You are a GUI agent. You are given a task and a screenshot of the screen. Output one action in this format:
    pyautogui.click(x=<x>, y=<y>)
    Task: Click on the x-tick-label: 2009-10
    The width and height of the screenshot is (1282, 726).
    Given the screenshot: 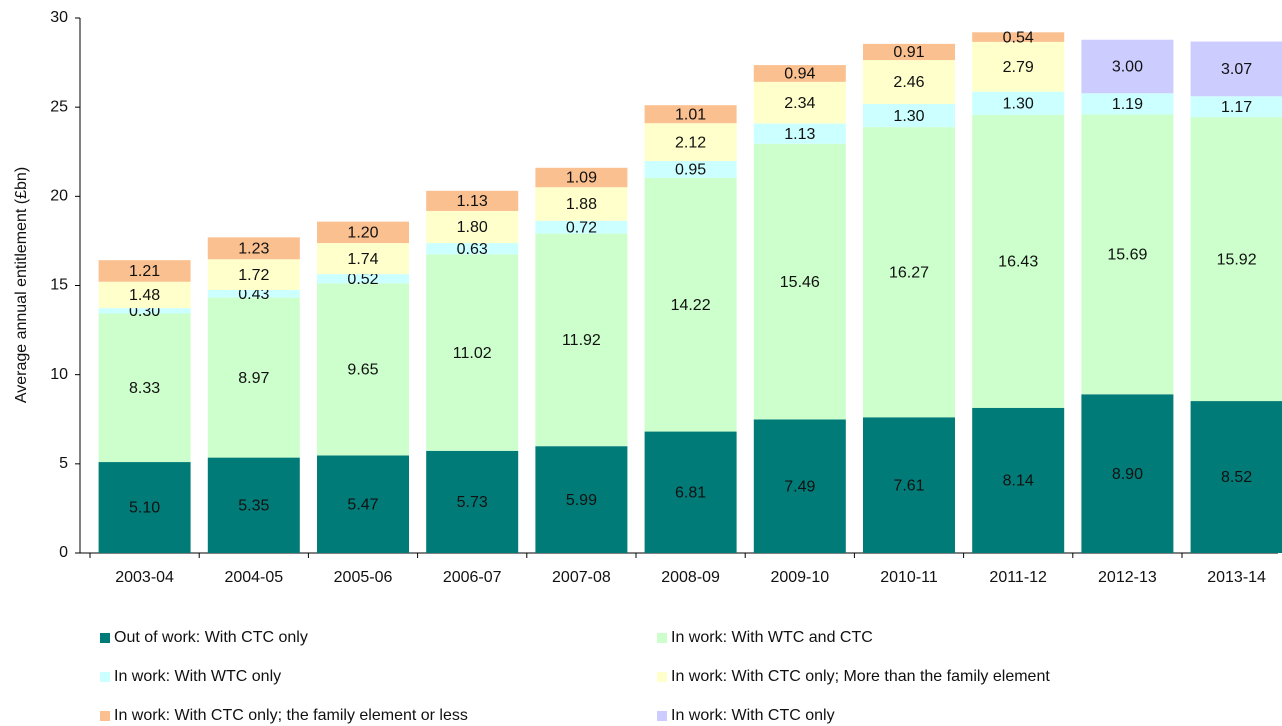 What is the action you would take?
    pyautogui.click(x=799, y=577)
    